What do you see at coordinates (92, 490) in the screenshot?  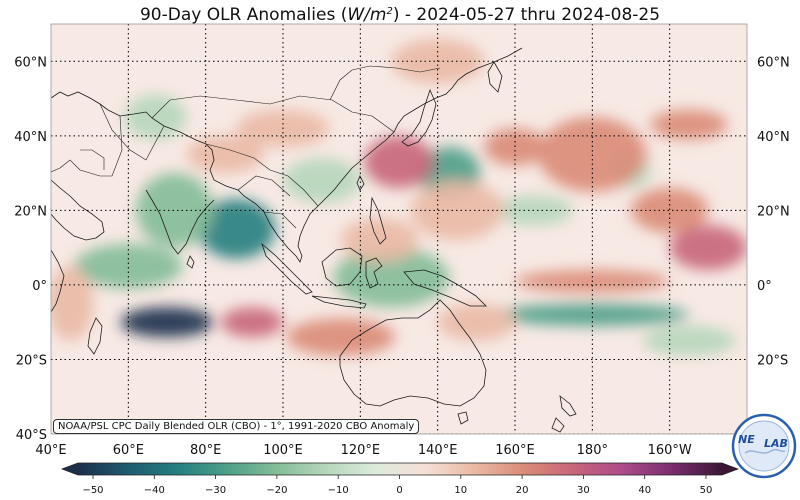 I see `colorbar-tick-label: −50` at bounding box center [92, 490].